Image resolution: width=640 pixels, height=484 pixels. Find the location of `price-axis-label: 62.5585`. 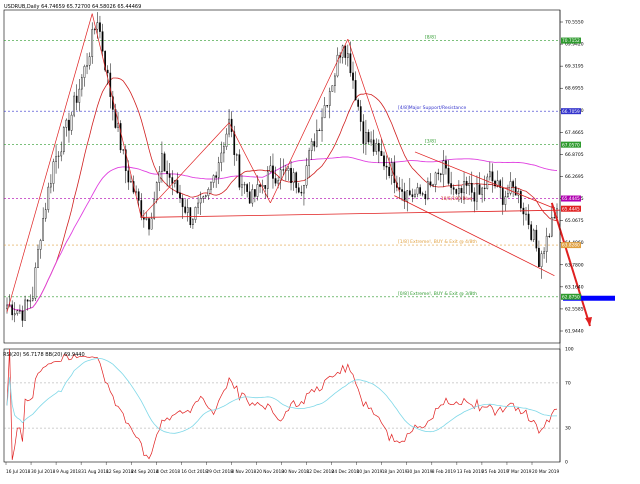

price-axis-label: 62.5585 is located at coordinates (574, 309).